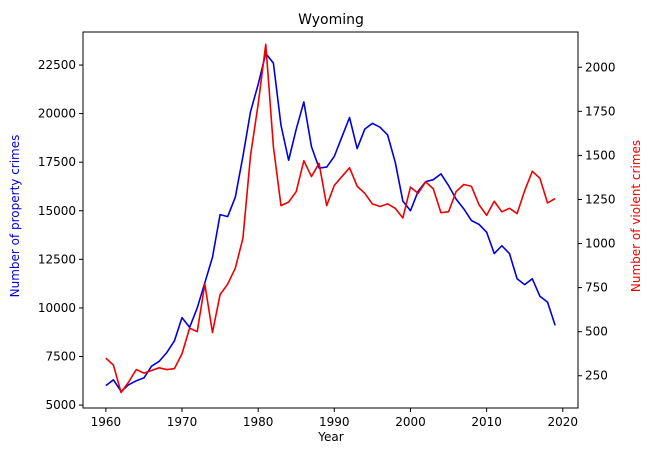 Image resolution: width=653 pixels, height=455 pixels. What do you see at coordinates (60, 357) in the screenshot?
I see `left-y-tick-label: 7500` at bounding box center [60, 357].